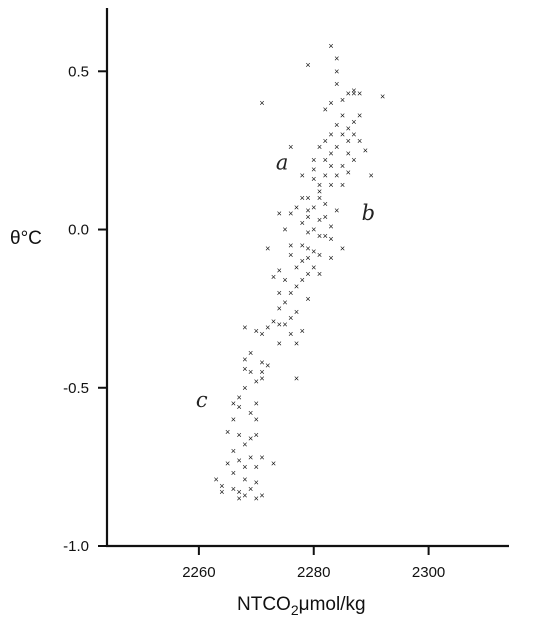  I want to click on x-ticks: 2260 2280 2300, so click(313, 563).